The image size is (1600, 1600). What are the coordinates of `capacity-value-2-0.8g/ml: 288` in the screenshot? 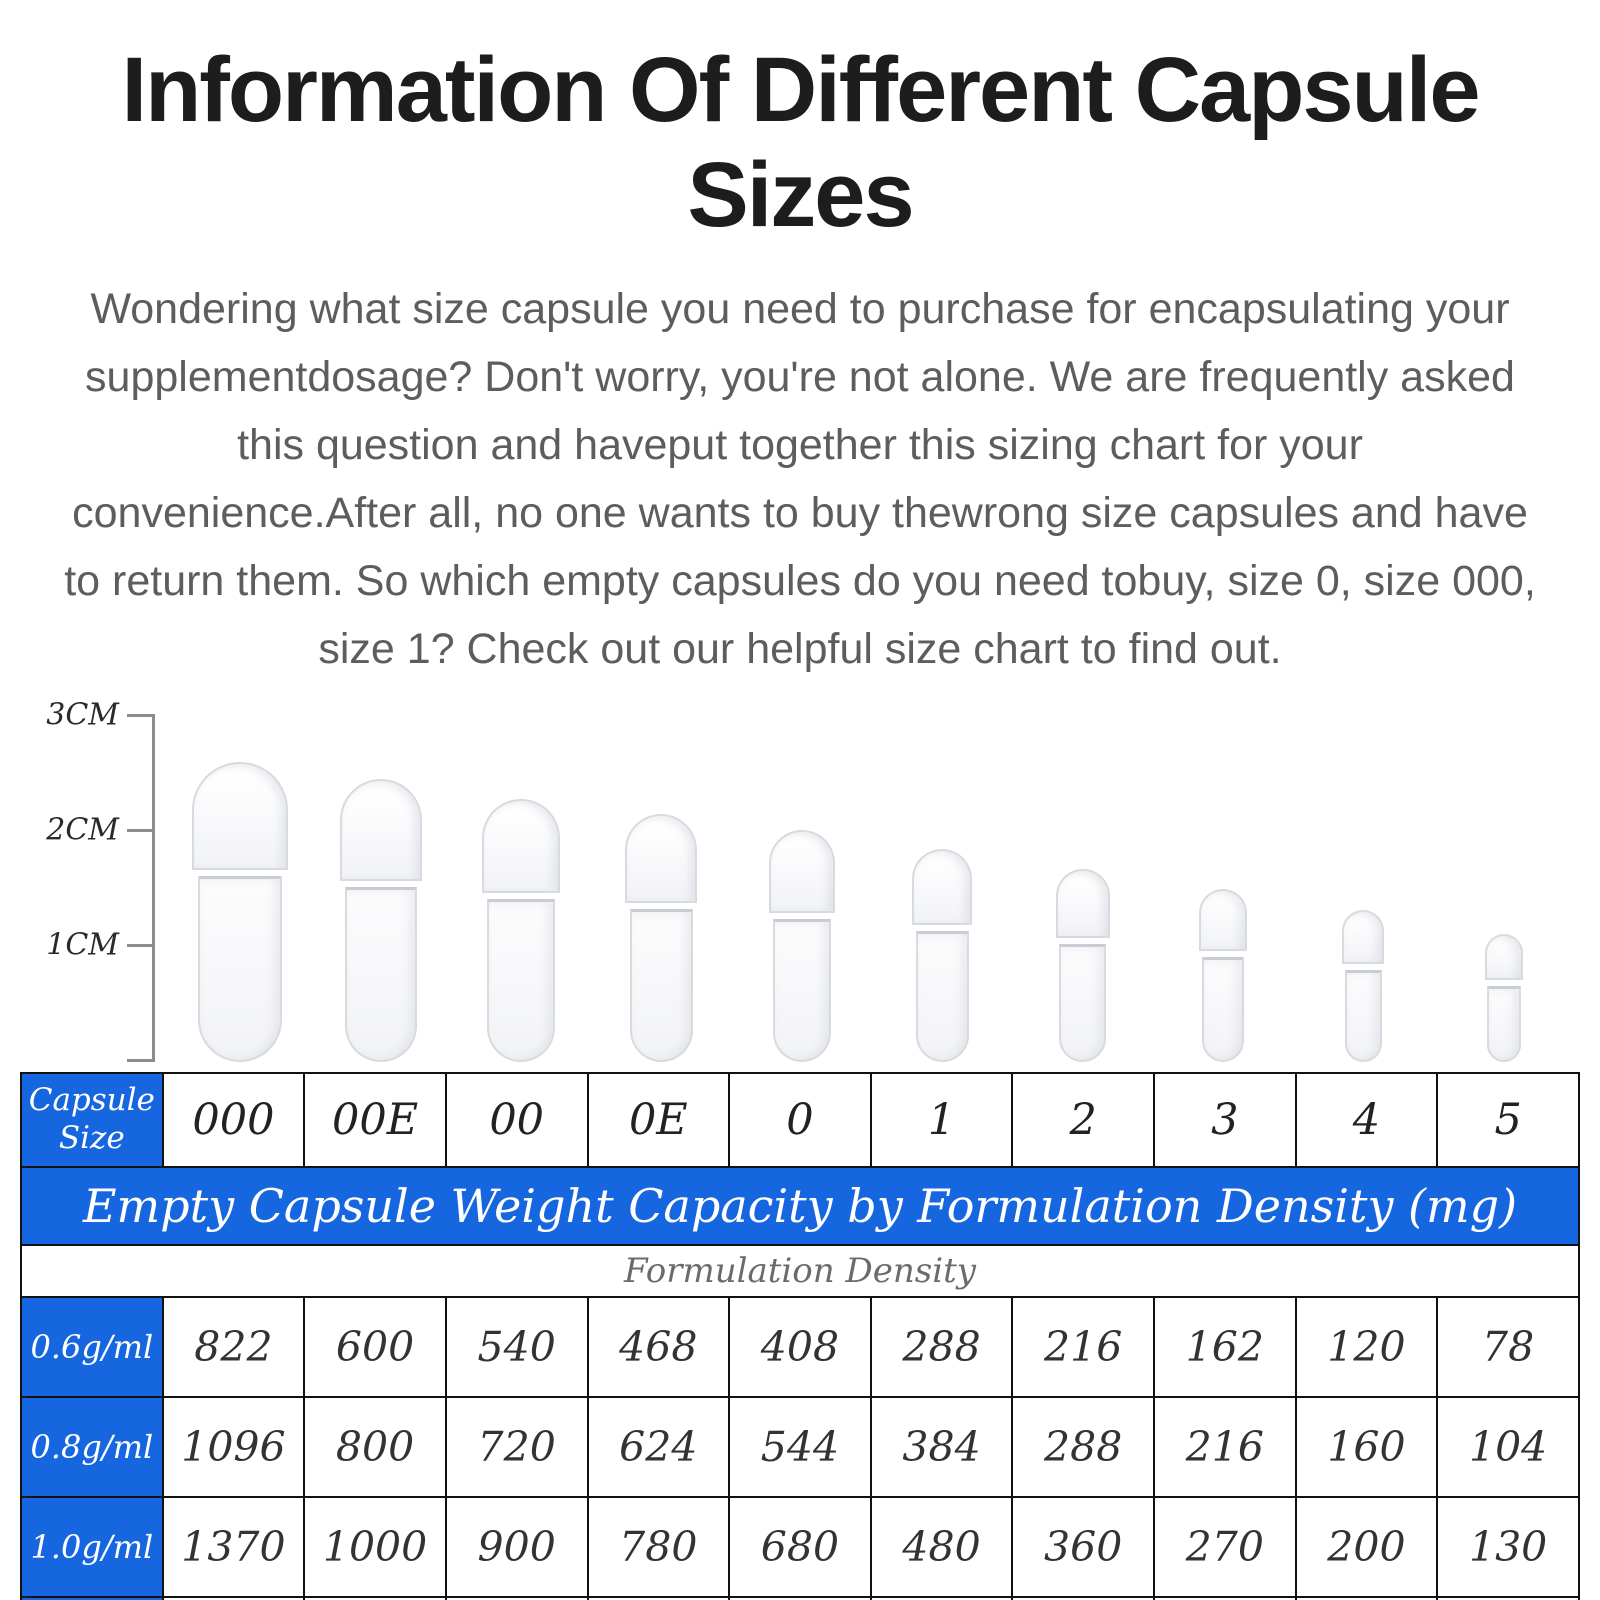 It's located at (1083, 1446).